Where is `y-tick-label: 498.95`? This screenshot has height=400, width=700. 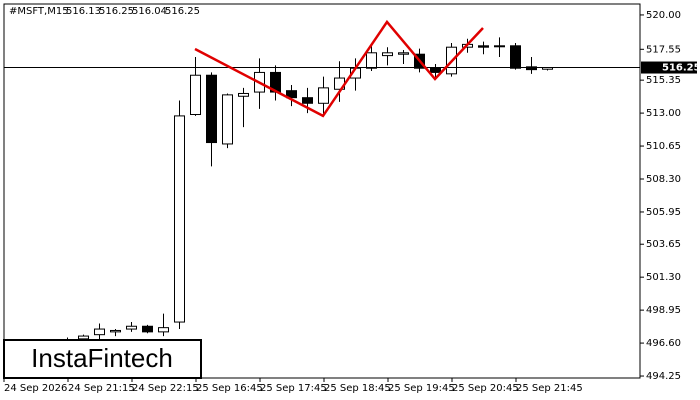 y-tick-label: 498.95 is located at coordinates (663, 310).